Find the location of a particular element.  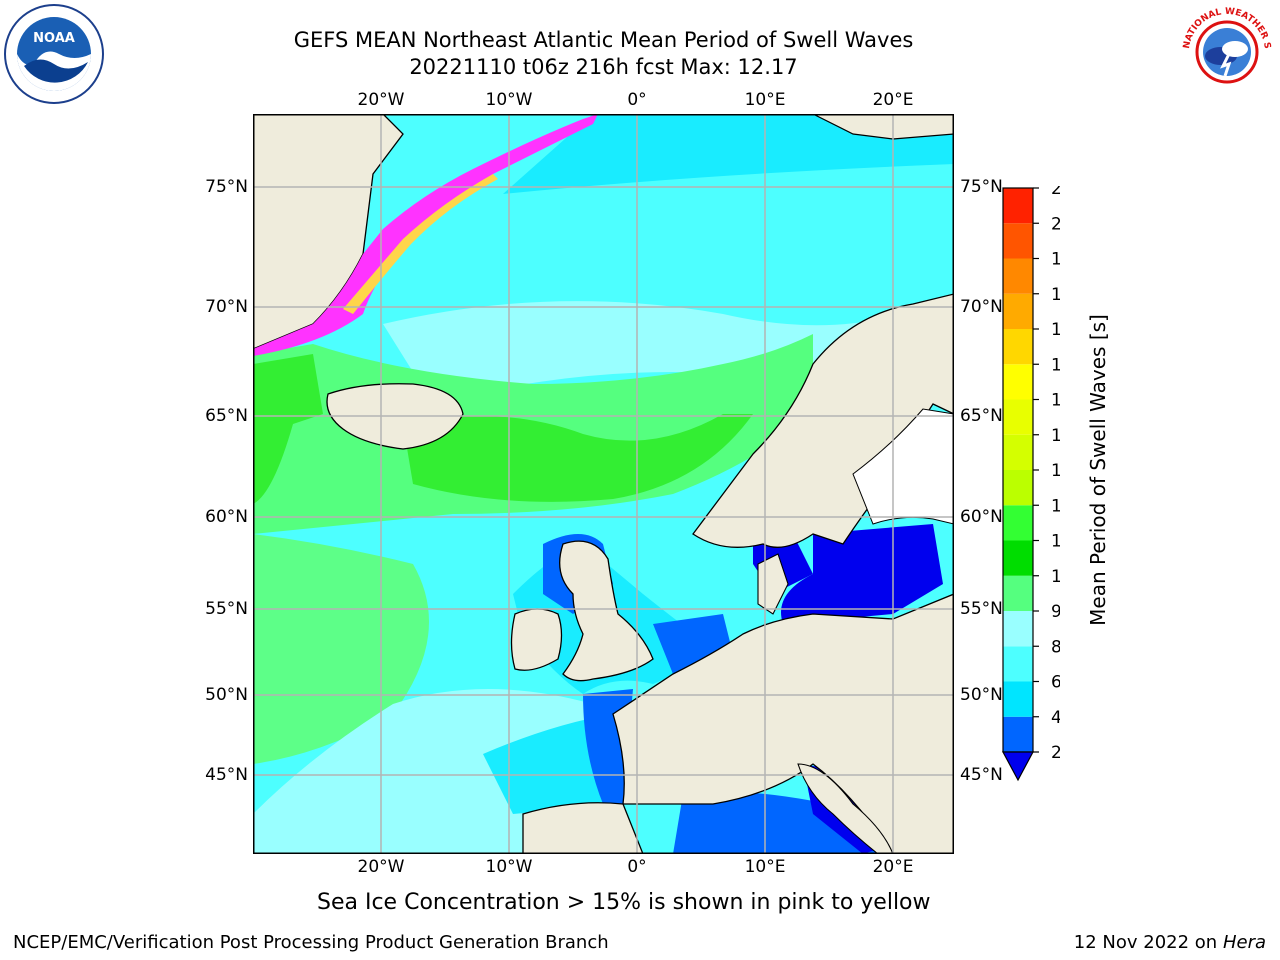

lon-label-top-20w: 20°W is located at coordinates (381, 100).